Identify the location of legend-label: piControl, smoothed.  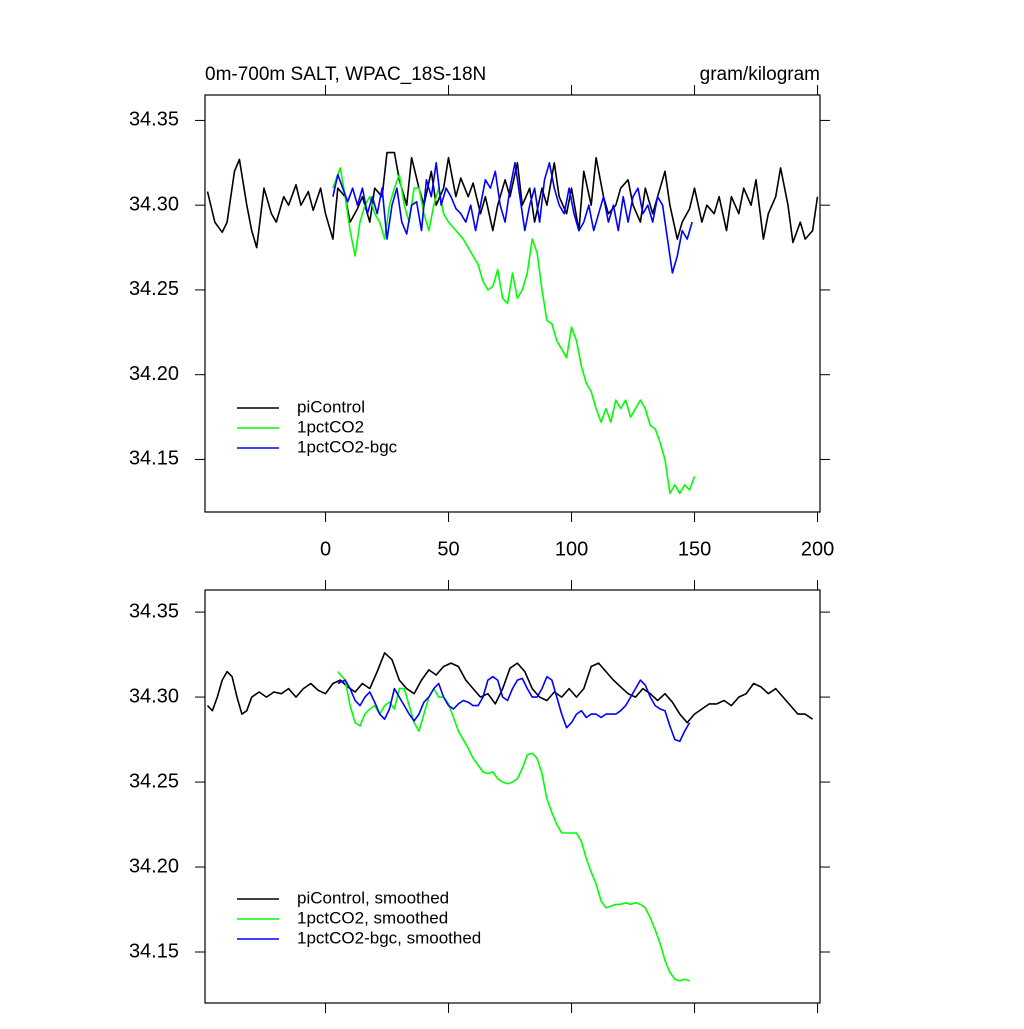
(373, 897).